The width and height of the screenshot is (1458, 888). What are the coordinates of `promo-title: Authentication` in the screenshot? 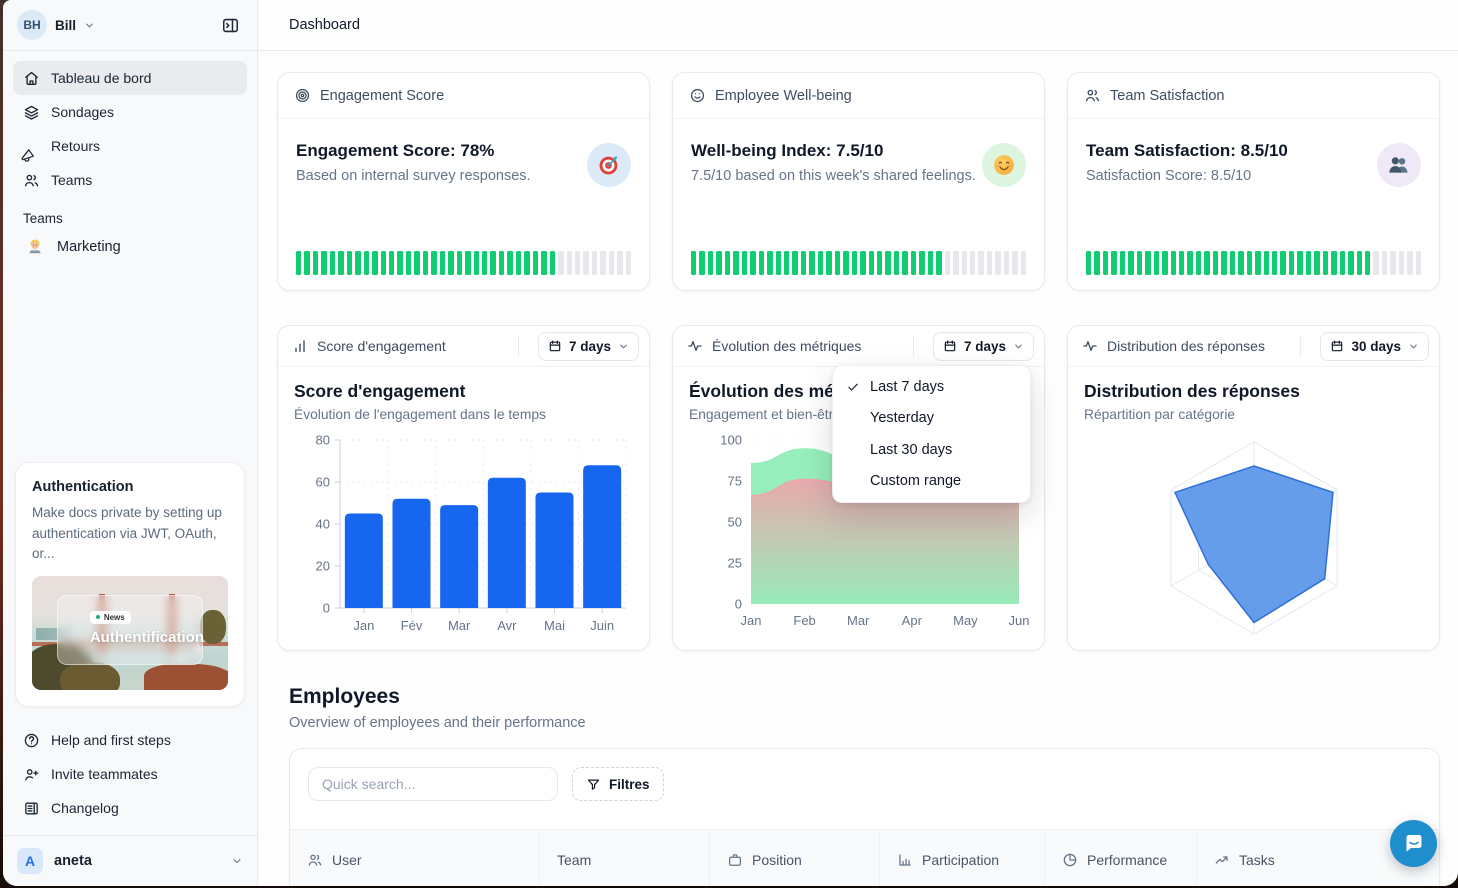 It's located at (83, 487).